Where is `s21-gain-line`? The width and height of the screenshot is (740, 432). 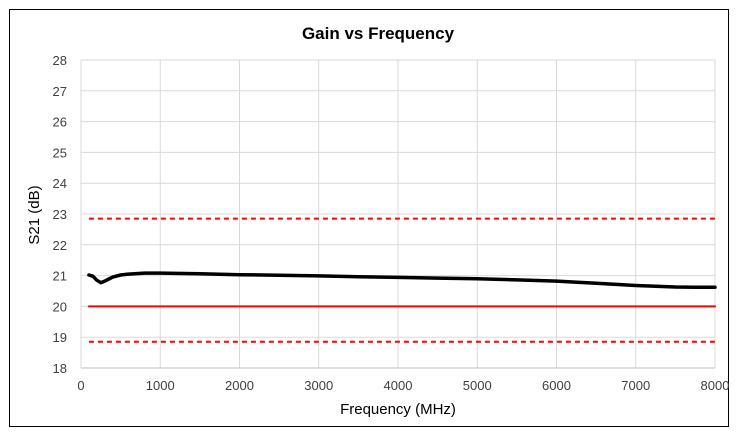 s21-gain-line is located at coordinates (402, 280).